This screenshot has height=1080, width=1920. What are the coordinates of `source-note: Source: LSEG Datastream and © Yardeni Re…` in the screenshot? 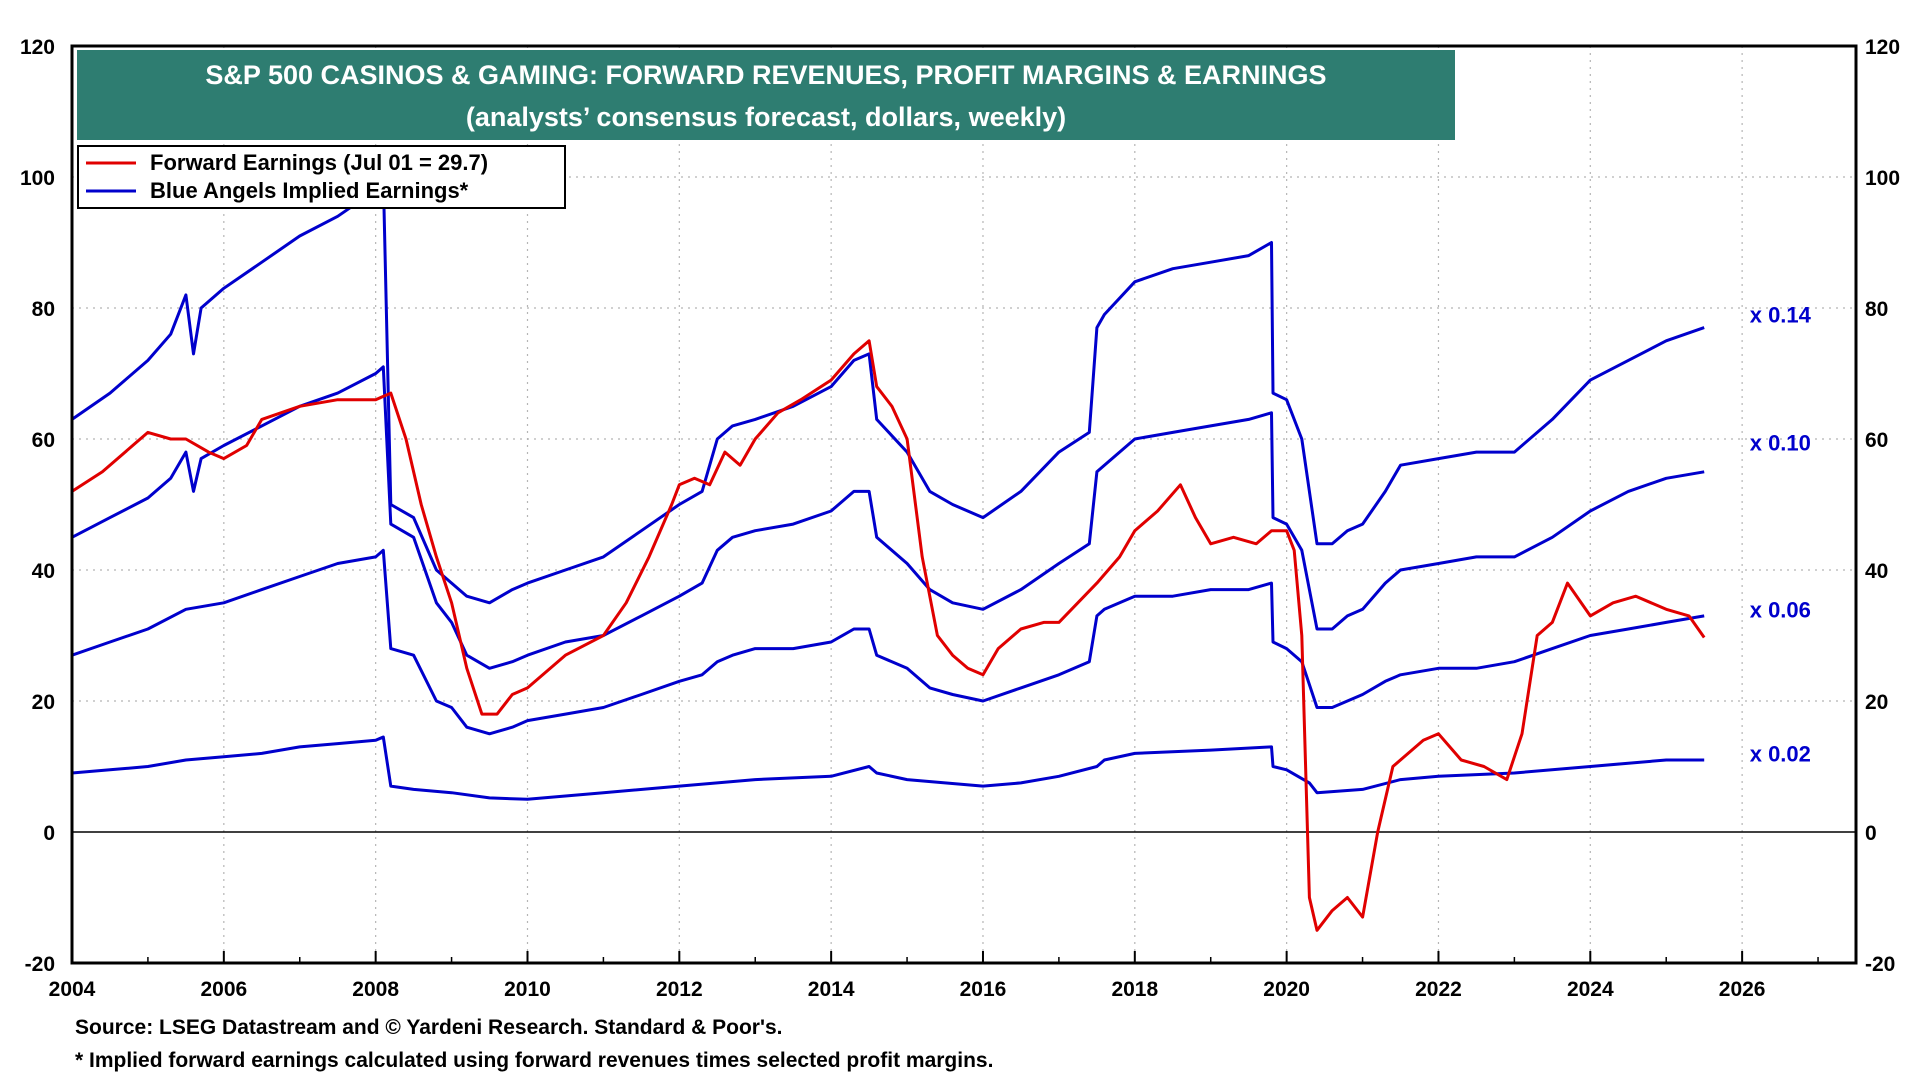 It's located at (429, 1027).